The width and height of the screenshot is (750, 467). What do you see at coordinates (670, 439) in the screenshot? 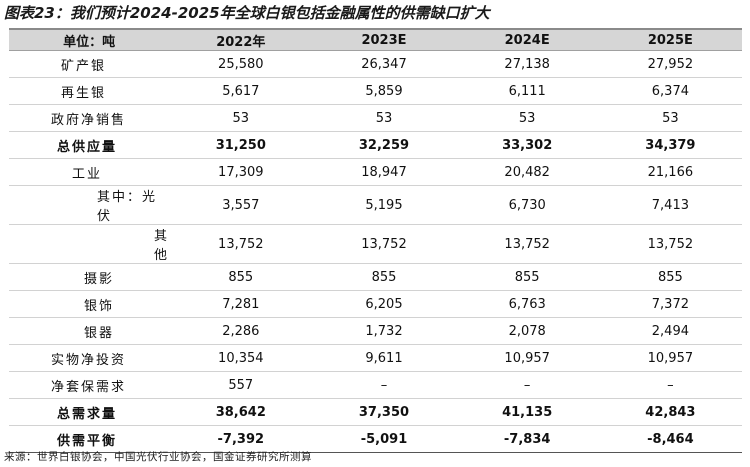
I see `row-value: -8,464` at bounding box center [670, 439].